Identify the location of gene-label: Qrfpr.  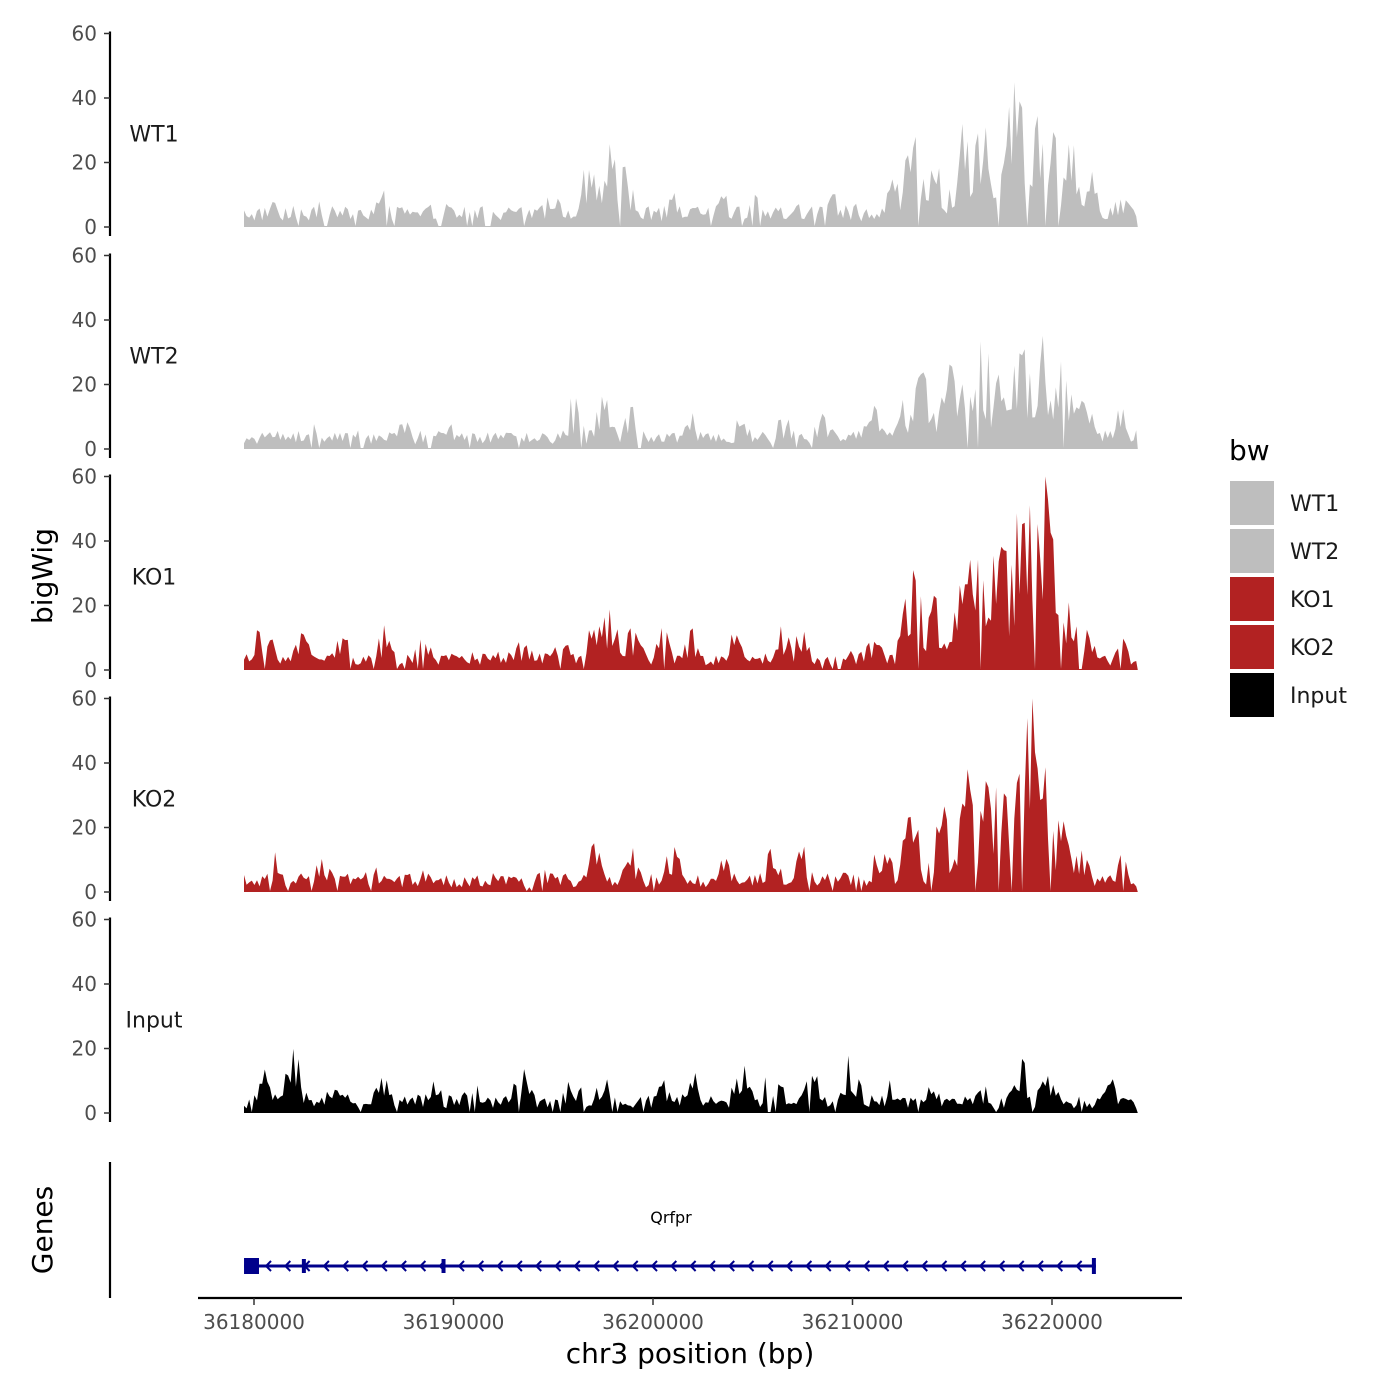
(671, 1217).